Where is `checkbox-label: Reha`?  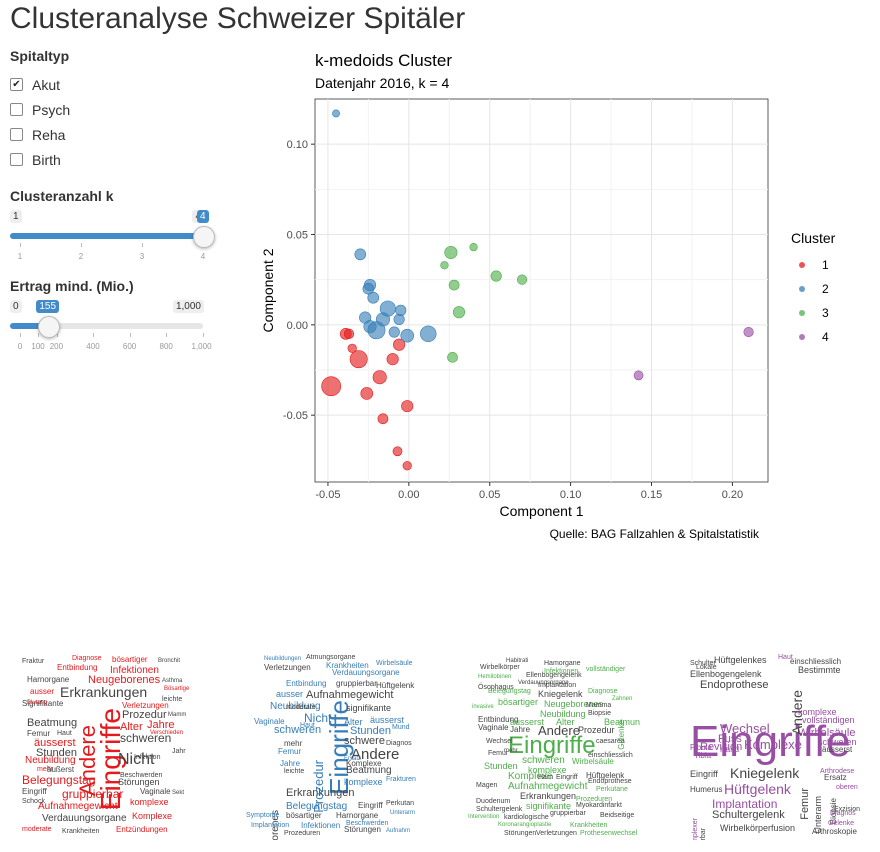
checkbox-label: Reha is located at coordinates (49, 134).